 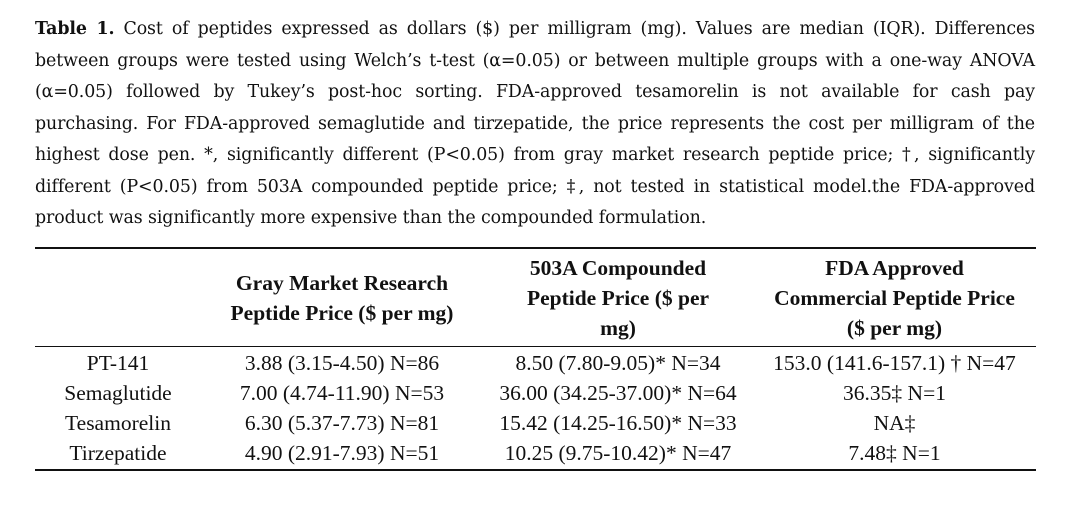 I want to click on header-503a-compounded-price: 503A Compounded Peptide Price ($ per mg), so click(x=618, y=297).